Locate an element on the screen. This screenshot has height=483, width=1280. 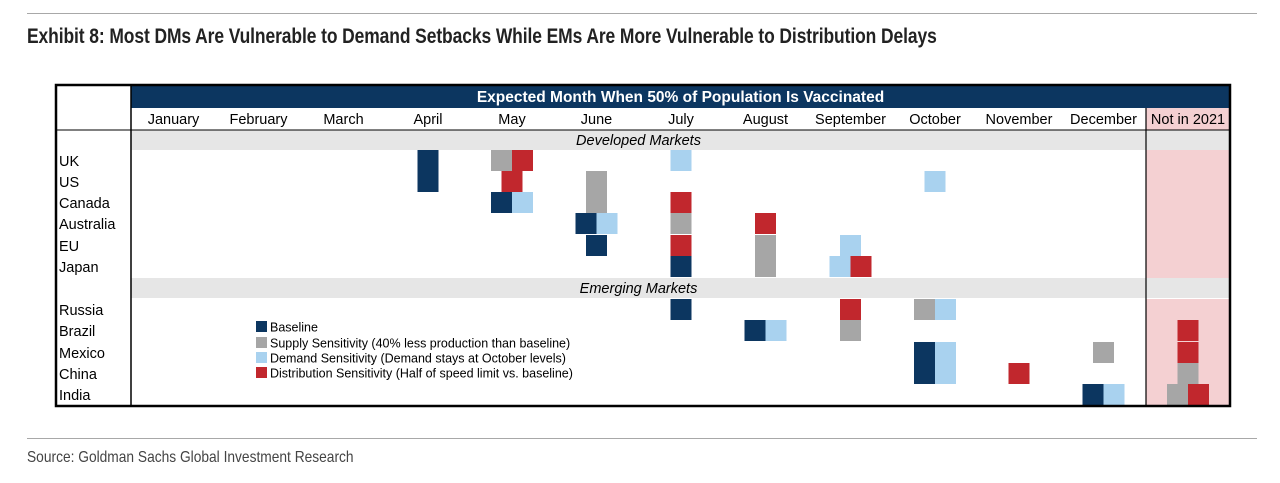
month-label: February is located at coordinates (258, 120).